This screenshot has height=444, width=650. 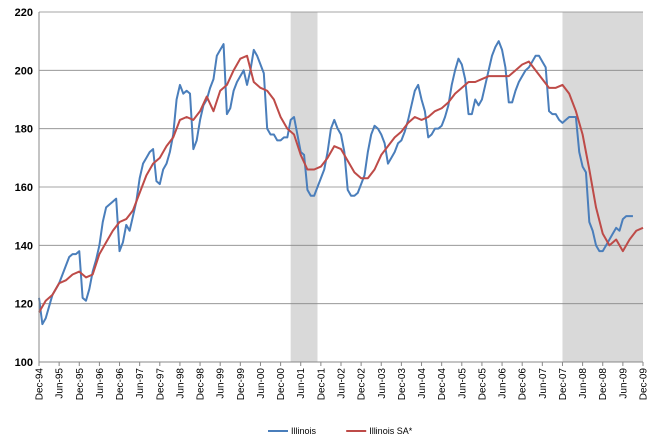 I want to click on y-tick-label: 220, so click(x=24, y=13).